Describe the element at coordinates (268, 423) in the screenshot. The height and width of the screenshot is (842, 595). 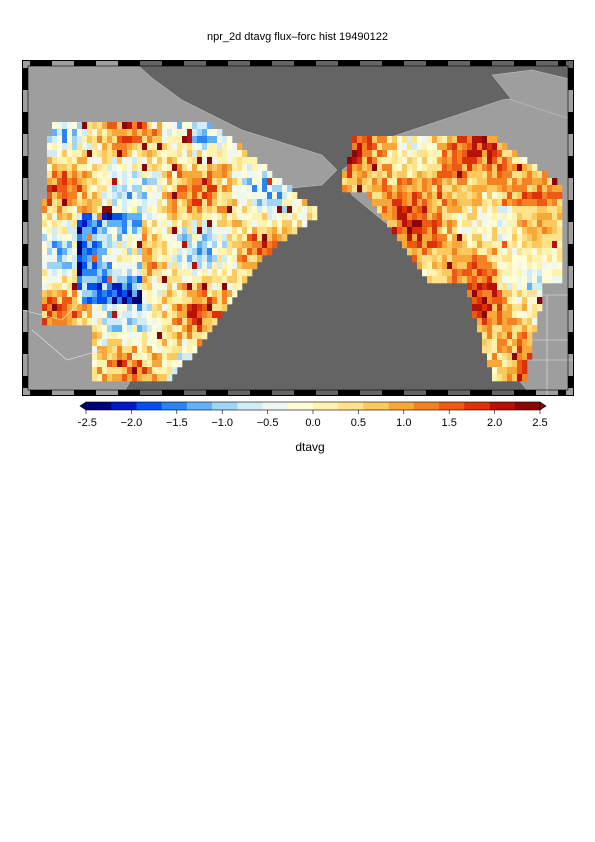
I see `colorbar-tick-label: −0.5` at that location.